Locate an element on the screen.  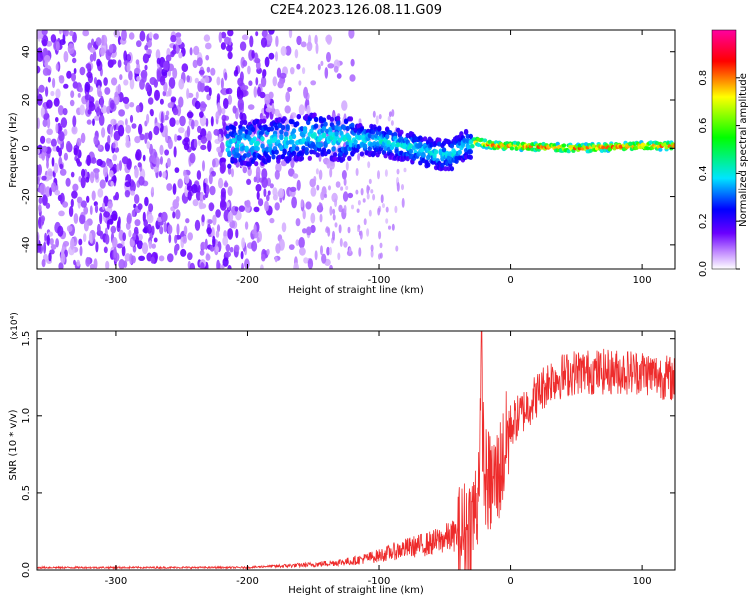
colorbar-tick-label: 0.2 is located at coordinates (703, 221).